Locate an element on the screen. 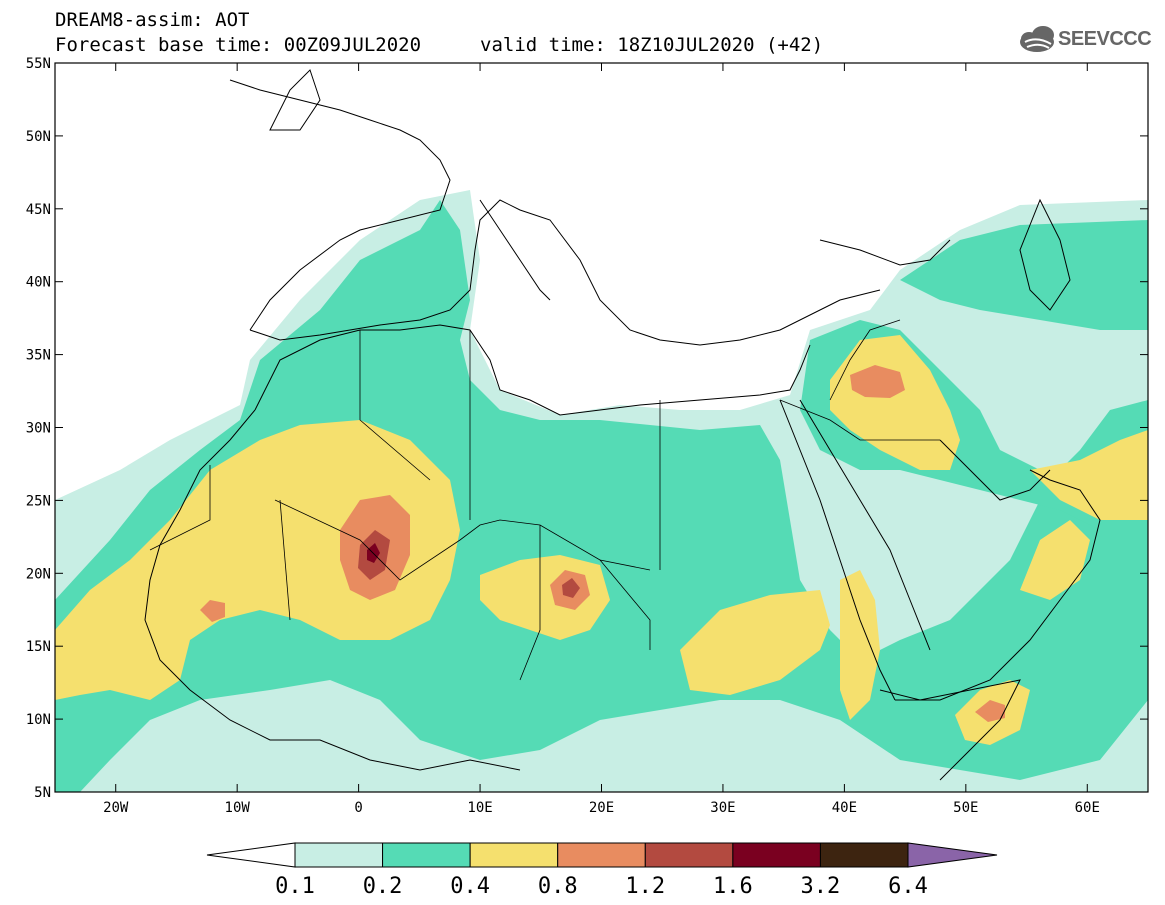 The image size is (1165, 905). lat-label: 25N is located at coordinates (38, 501).